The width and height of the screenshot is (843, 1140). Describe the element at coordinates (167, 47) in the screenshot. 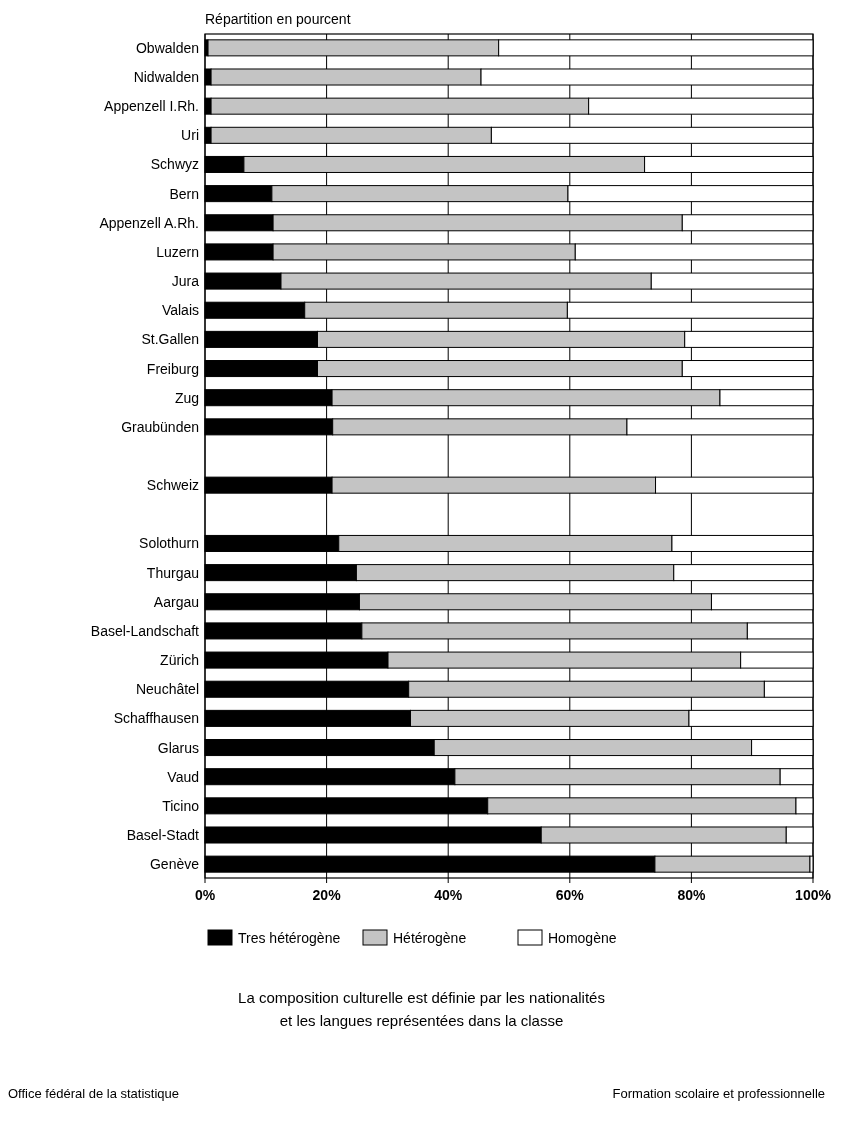

I see `y-tick-label: Obwalden` at that location.